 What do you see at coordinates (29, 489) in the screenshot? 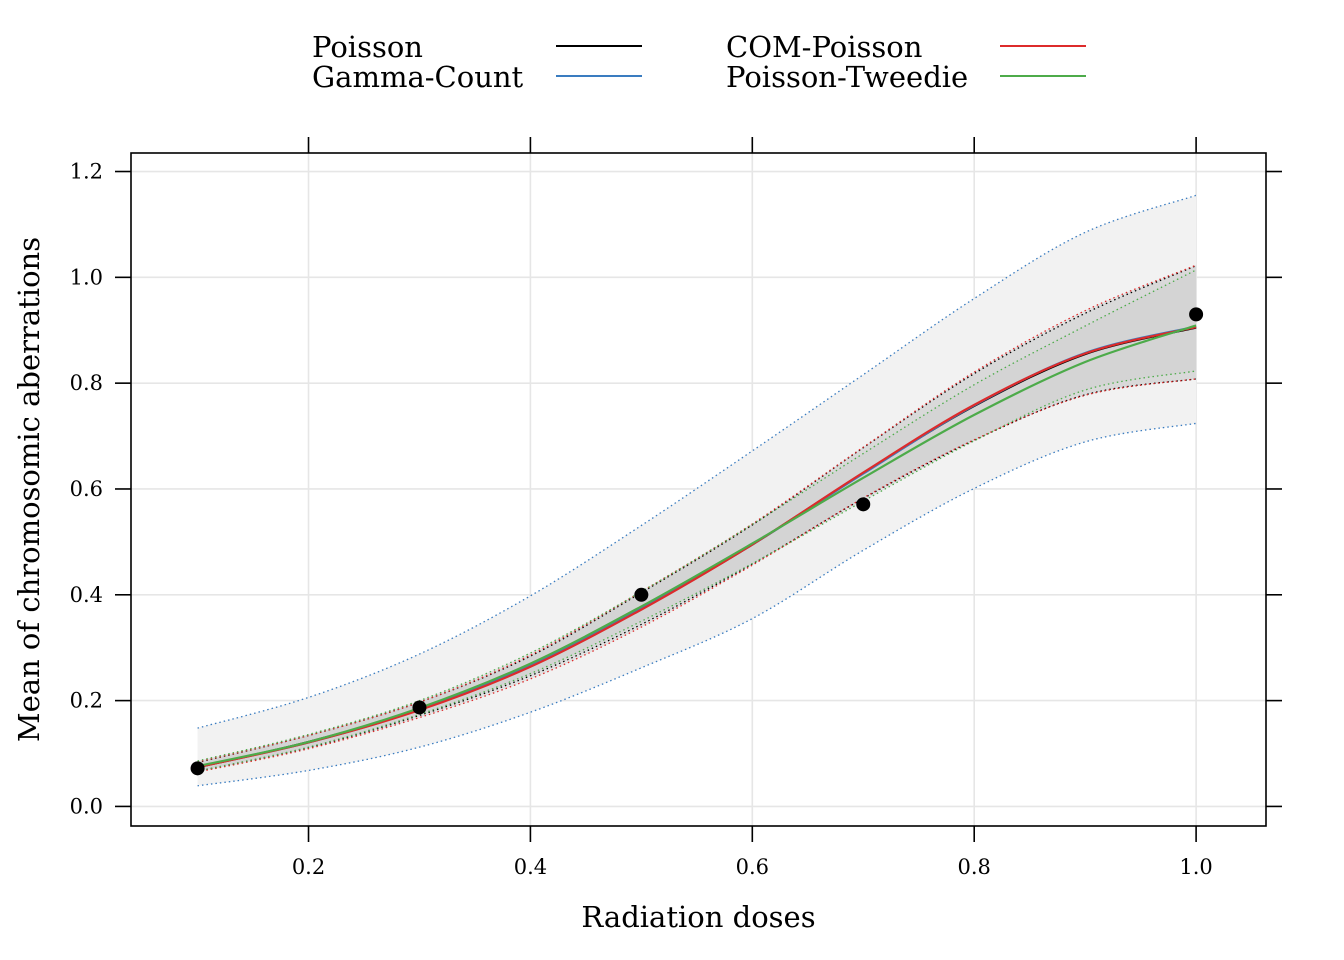
I see `y-axis-title: Mean of chromosomic aberrations` at bounding box center [29, 489].